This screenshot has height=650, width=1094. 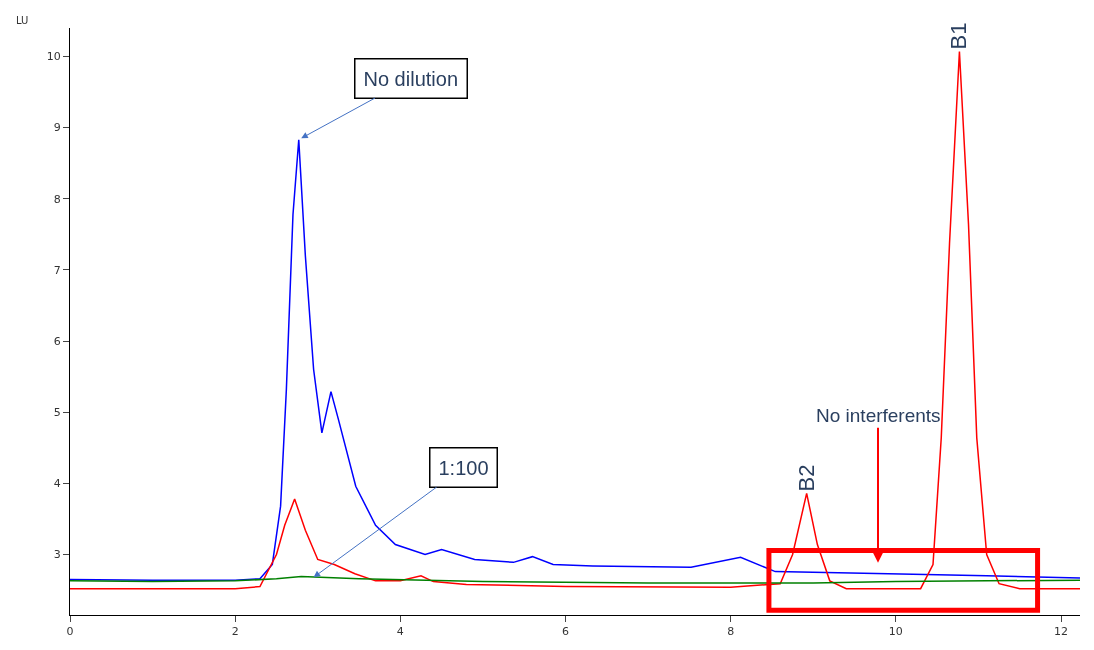 What do you see at coordinates (575, 579) in the screenshot?
I see `line-series` at bounding box center [575, 579].